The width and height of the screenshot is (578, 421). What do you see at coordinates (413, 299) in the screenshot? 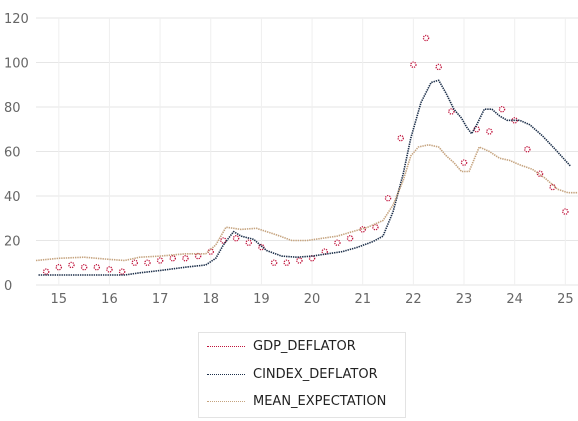
I see `x-tick-label: 22` at bounding box center [413, 299].